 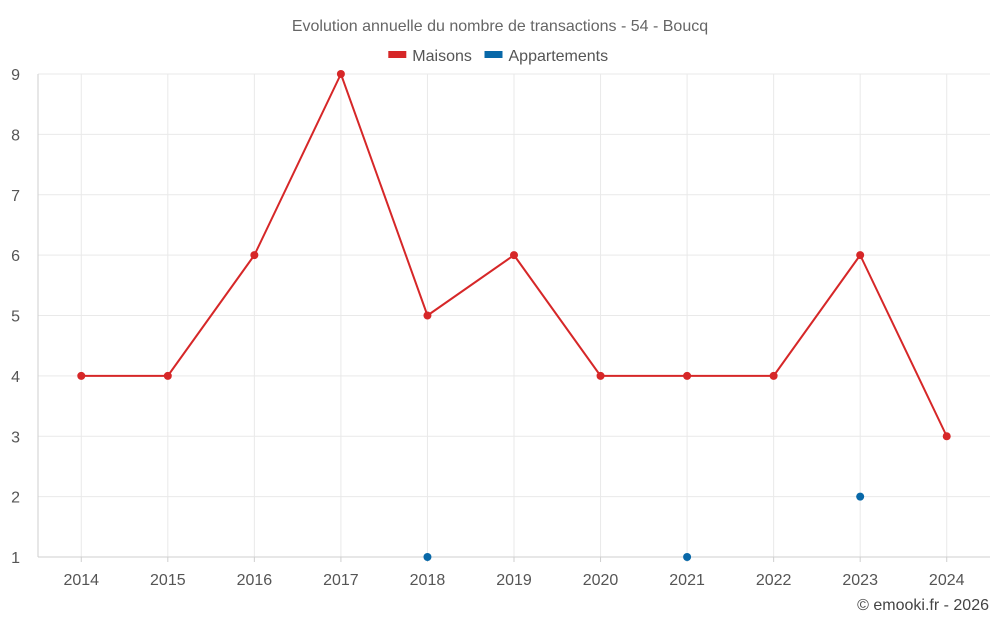 I want to click on y-axis-ticks: 1 2 3 4 5 6 7 8 9, so click(x=15, y=317).